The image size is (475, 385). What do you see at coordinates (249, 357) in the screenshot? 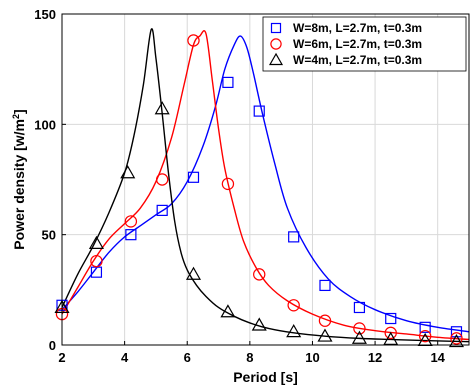
I see `x-tick-label: 8` at bounding box center [249, 357].